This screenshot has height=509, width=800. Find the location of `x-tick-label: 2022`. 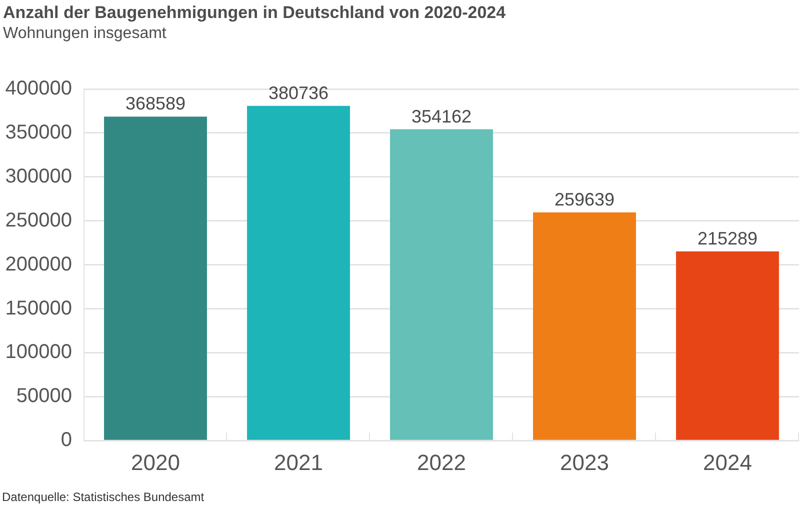

x-tick-label: 2022 is located at coordinates (441, 462).